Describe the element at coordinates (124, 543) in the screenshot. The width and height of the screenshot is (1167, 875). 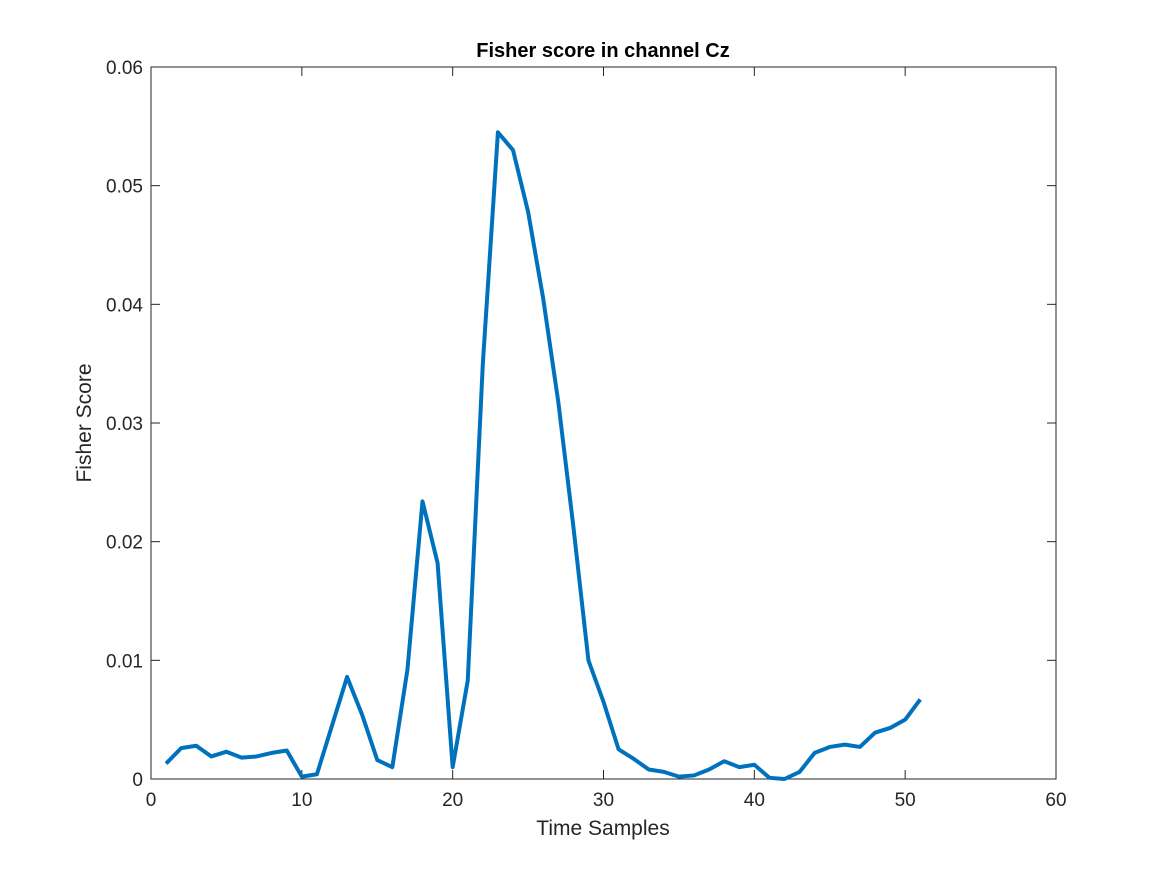
I see `y-tick-label: 0.02` at that location.